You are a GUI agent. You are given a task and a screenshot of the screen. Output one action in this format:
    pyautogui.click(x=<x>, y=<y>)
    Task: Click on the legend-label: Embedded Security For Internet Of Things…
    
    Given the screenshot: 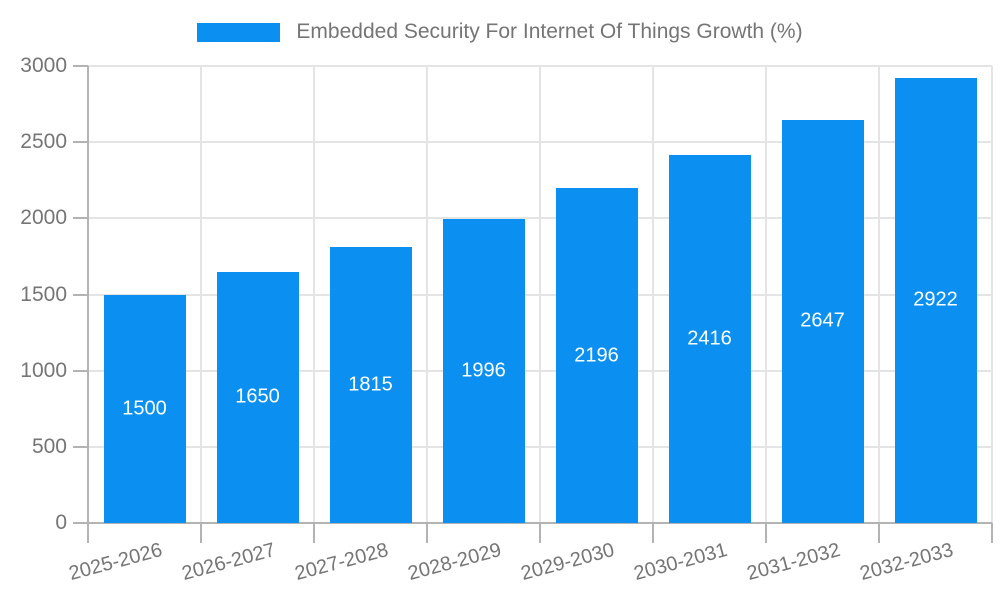 What is the action you would take?
    pyautogui.click(x=549, y=31)
    